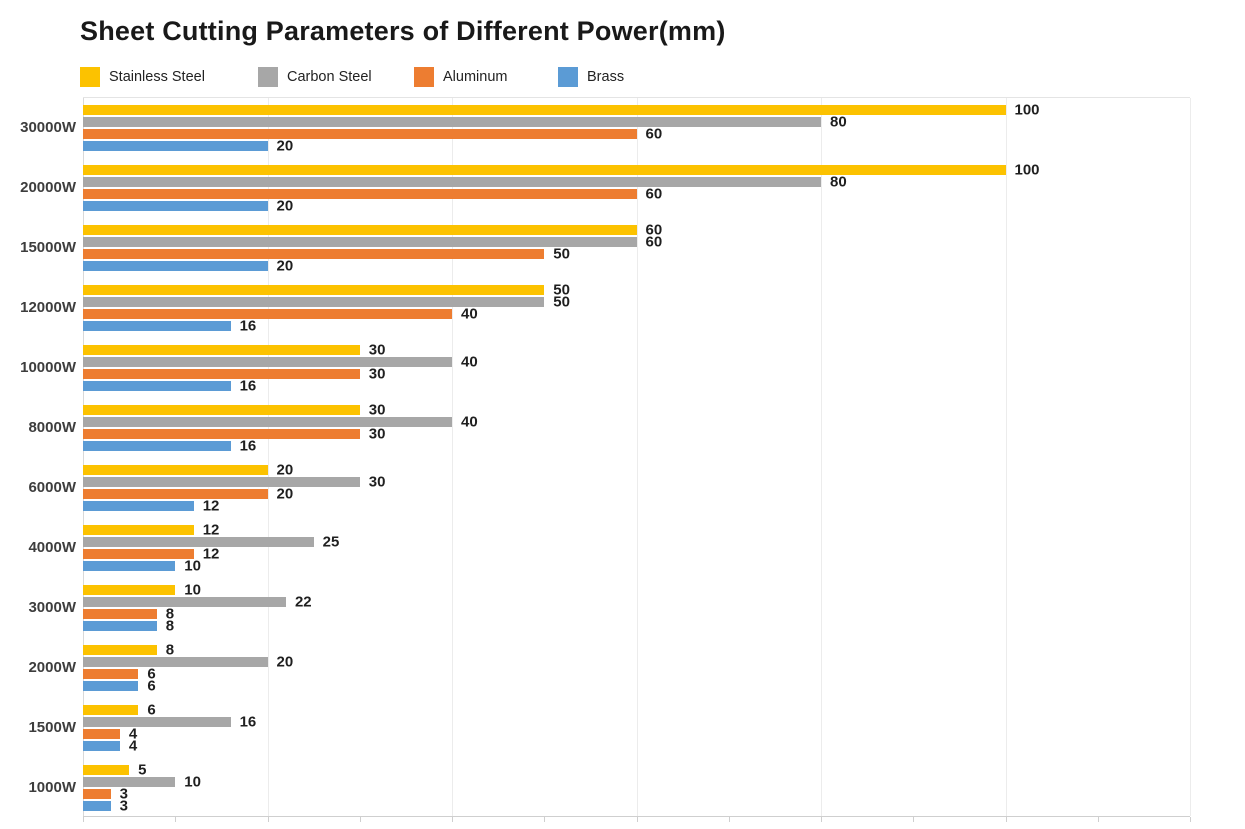  I want to click on bar-stainless-steel-1500w, so click(111, 710).